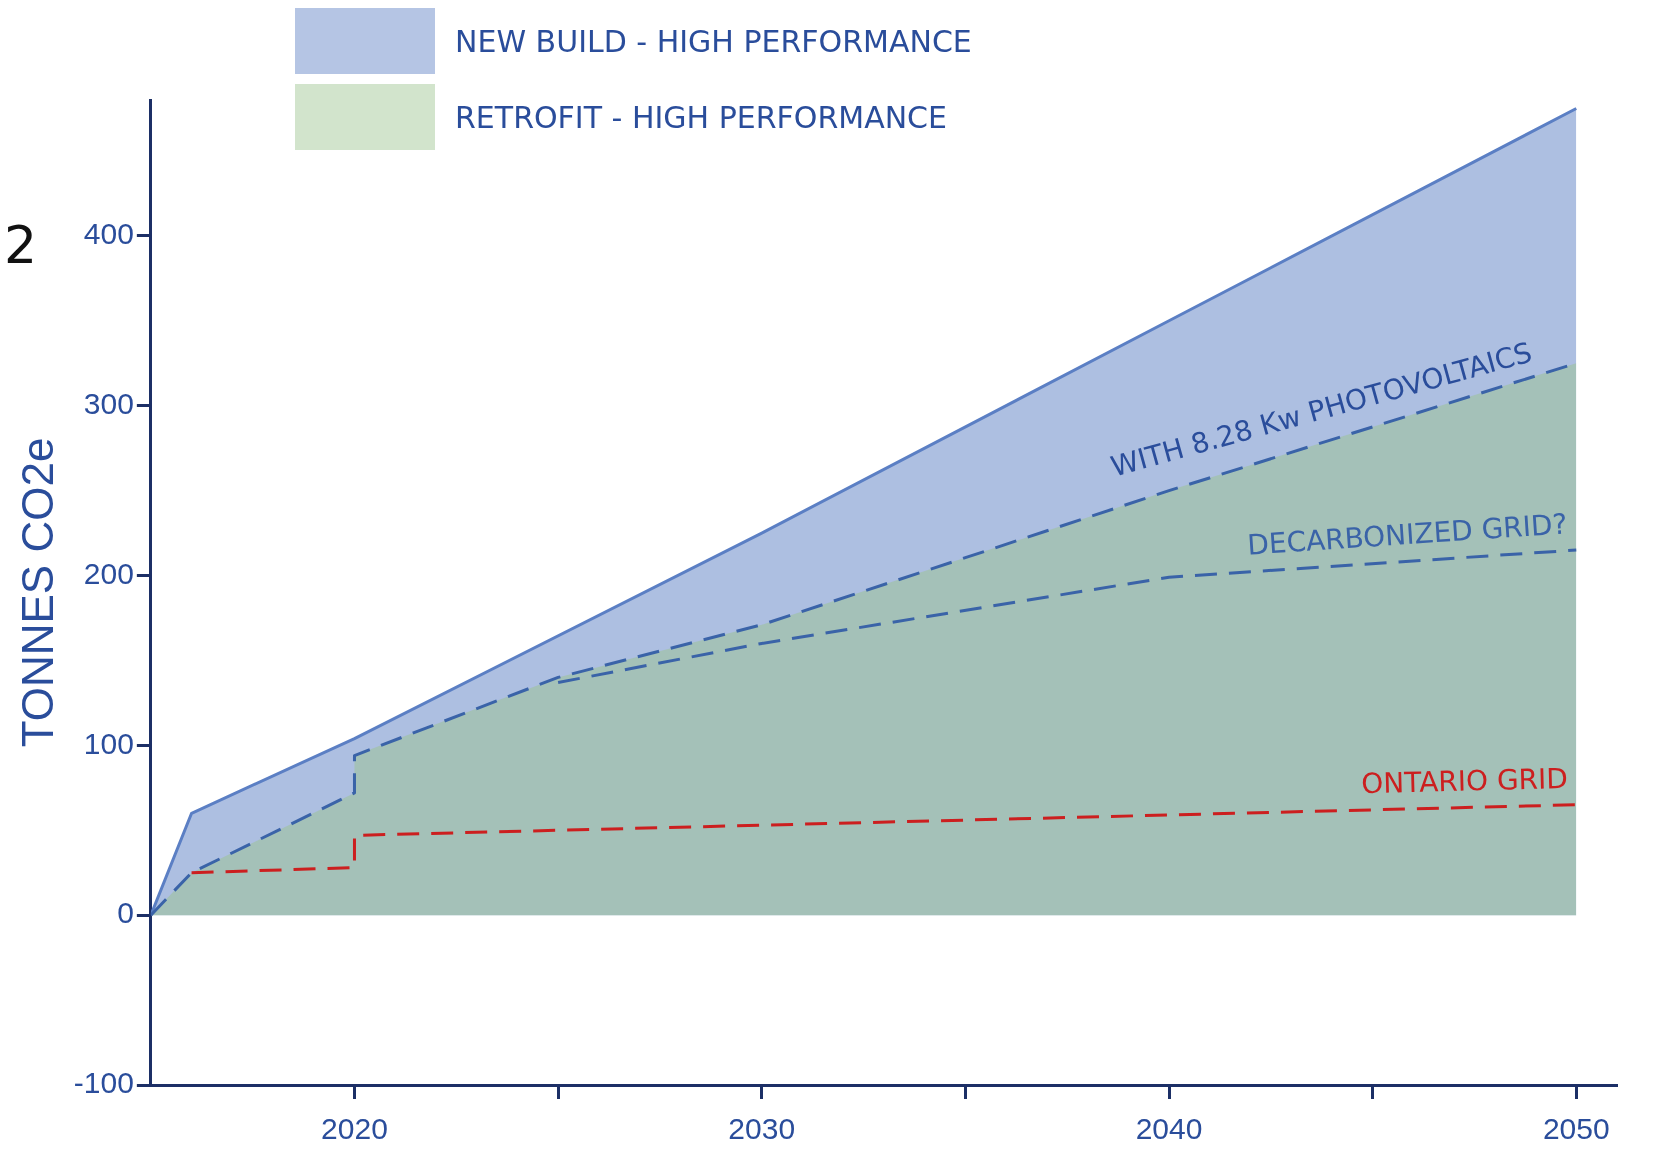 This screenshot has width=1657, height=1173. I want to click on series-label: ONTARIO GRID, so click(1464, 781).